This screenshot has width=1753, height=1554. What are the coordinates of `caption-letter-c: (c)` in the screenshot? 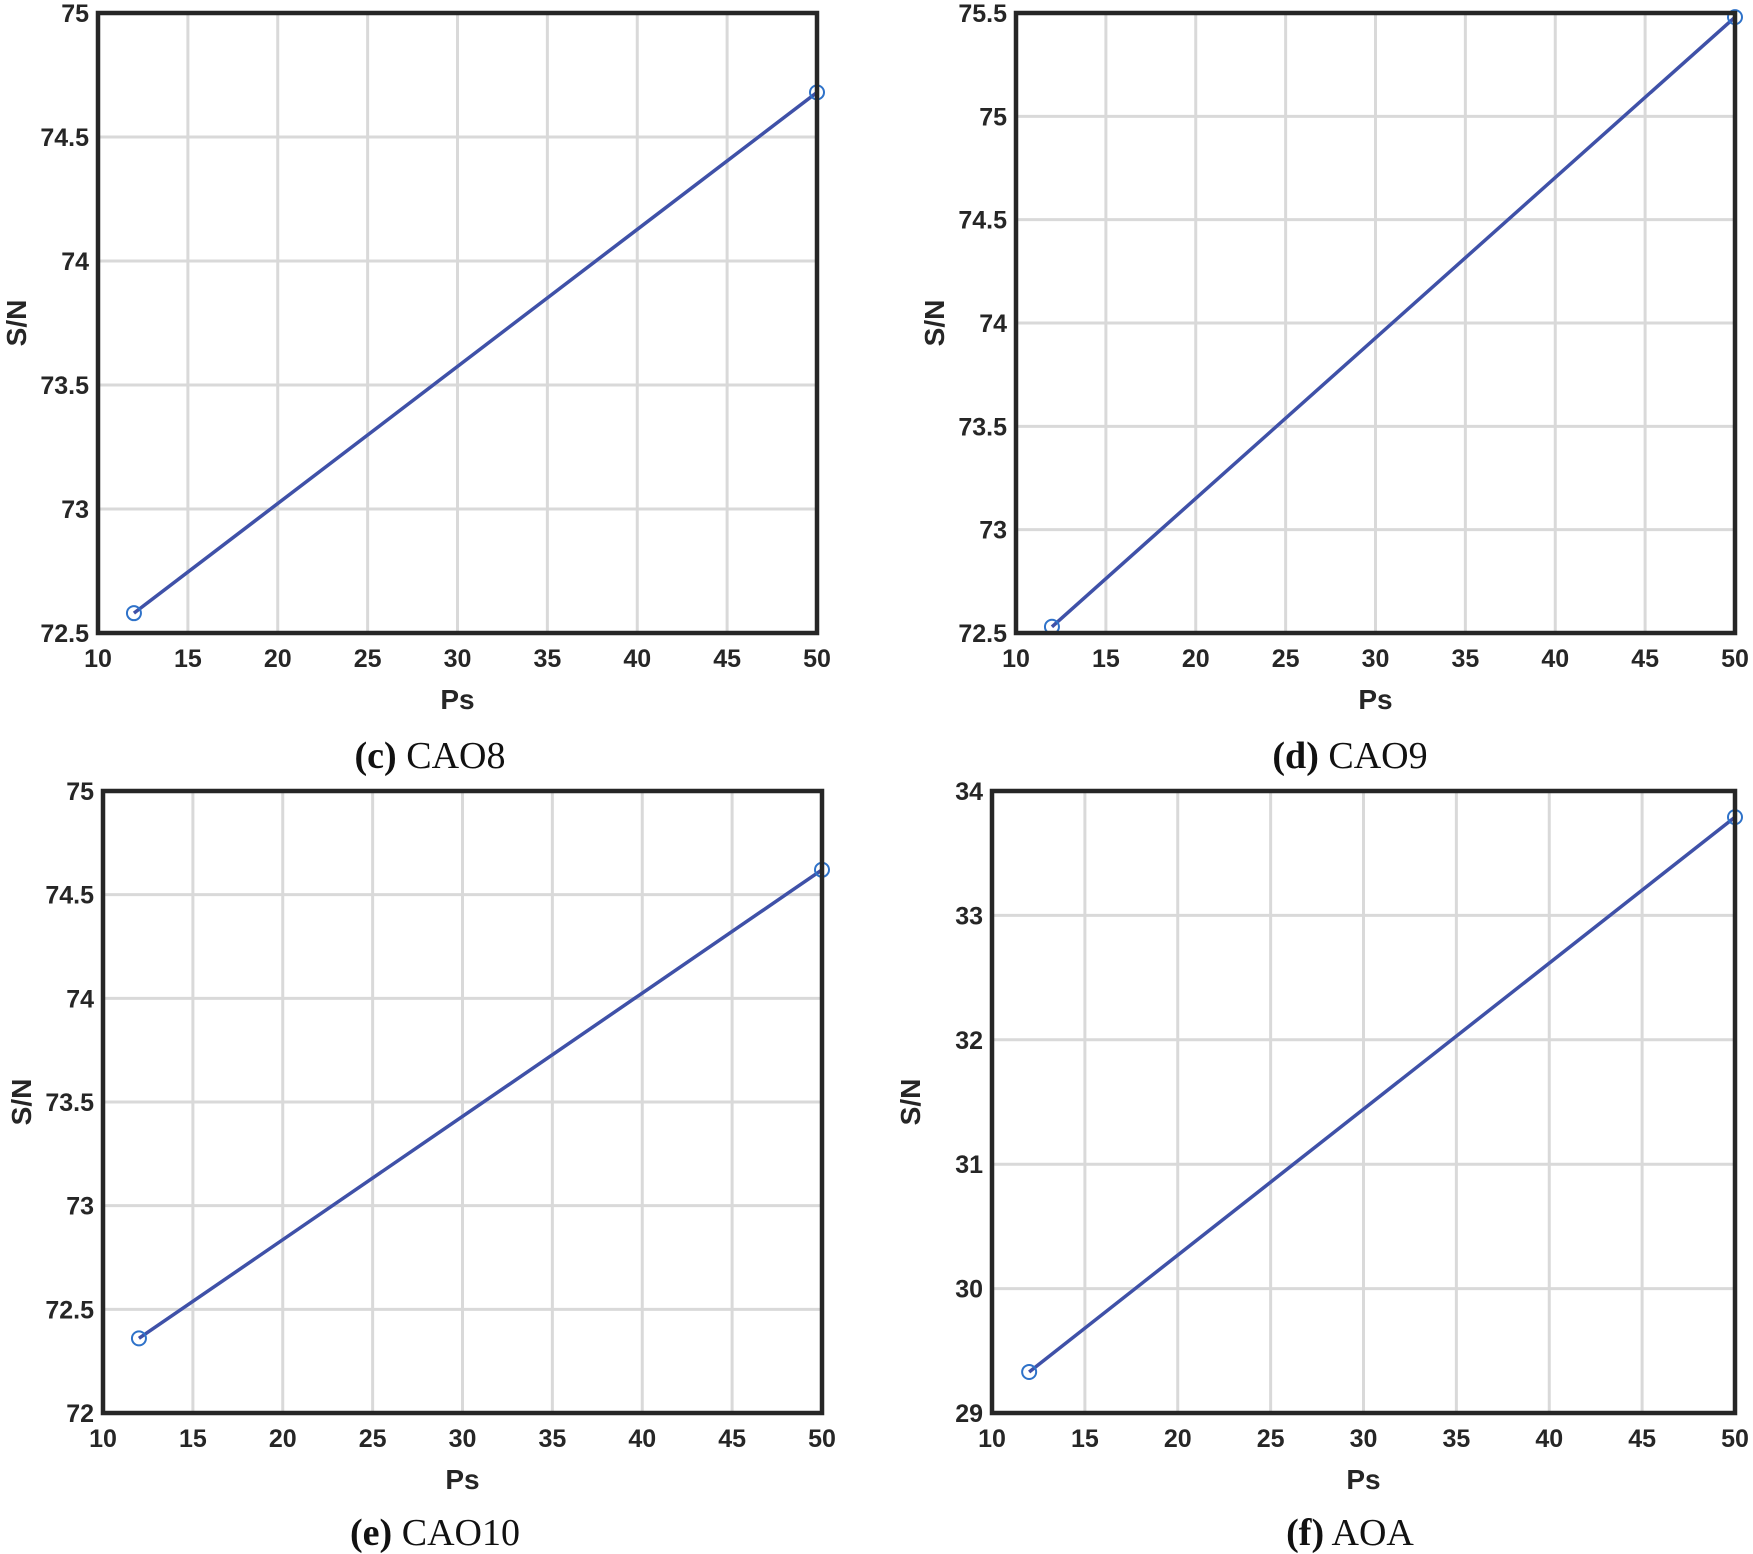 It's located at (376, 756).